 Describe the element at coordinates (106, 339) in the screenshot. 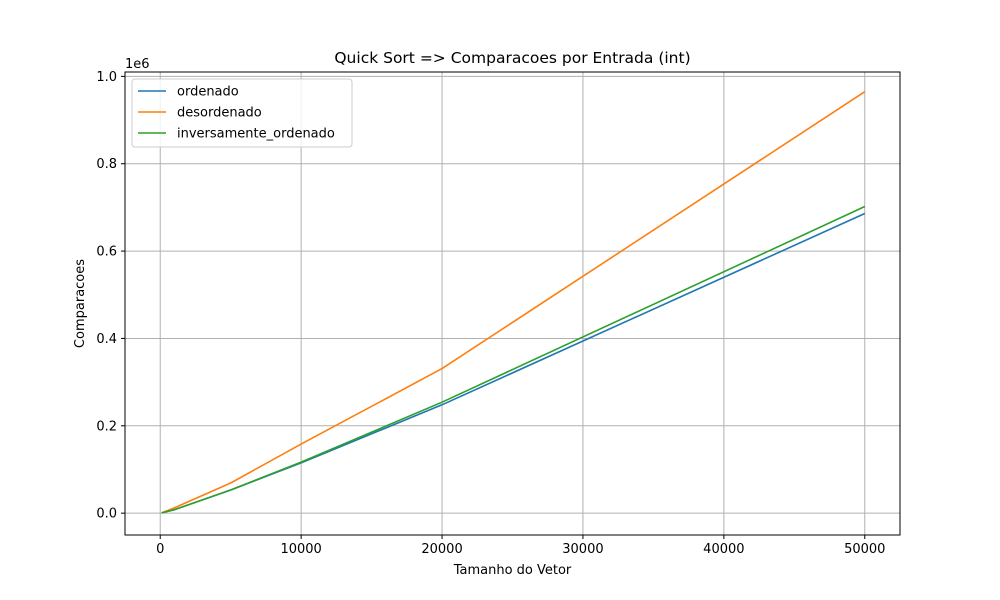

I see `y-tick-label: 0.4` at that location.